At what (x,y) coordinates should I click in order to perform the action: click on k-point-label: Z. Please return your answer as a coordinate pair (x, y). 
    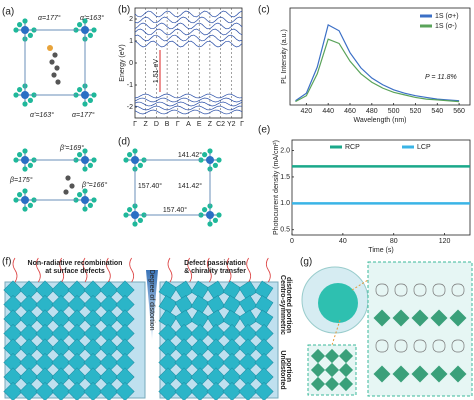
    Looking at the image, I should click on (146, 124).